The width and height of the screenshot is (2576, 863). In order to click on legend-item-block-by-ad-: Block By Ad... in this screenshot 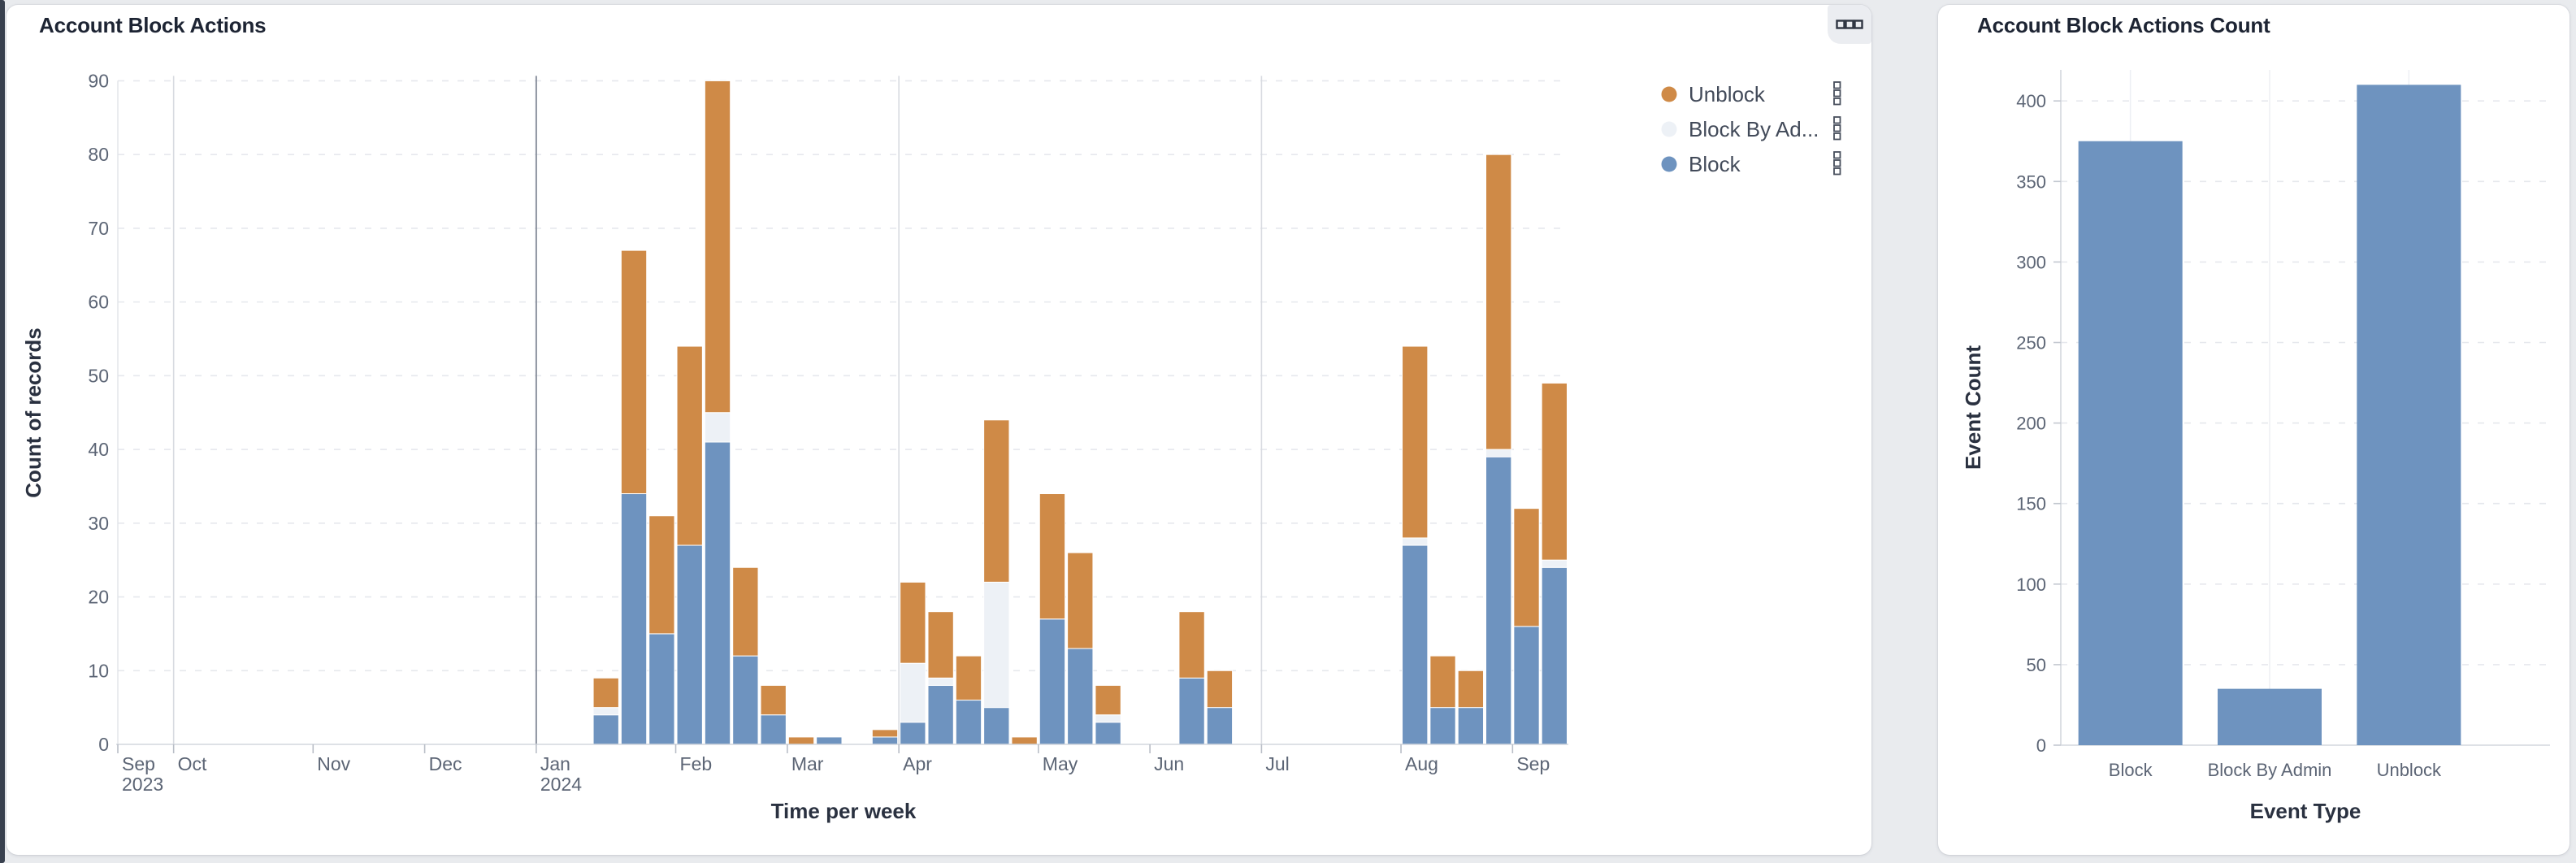, I will do `click(1751, 129)`.